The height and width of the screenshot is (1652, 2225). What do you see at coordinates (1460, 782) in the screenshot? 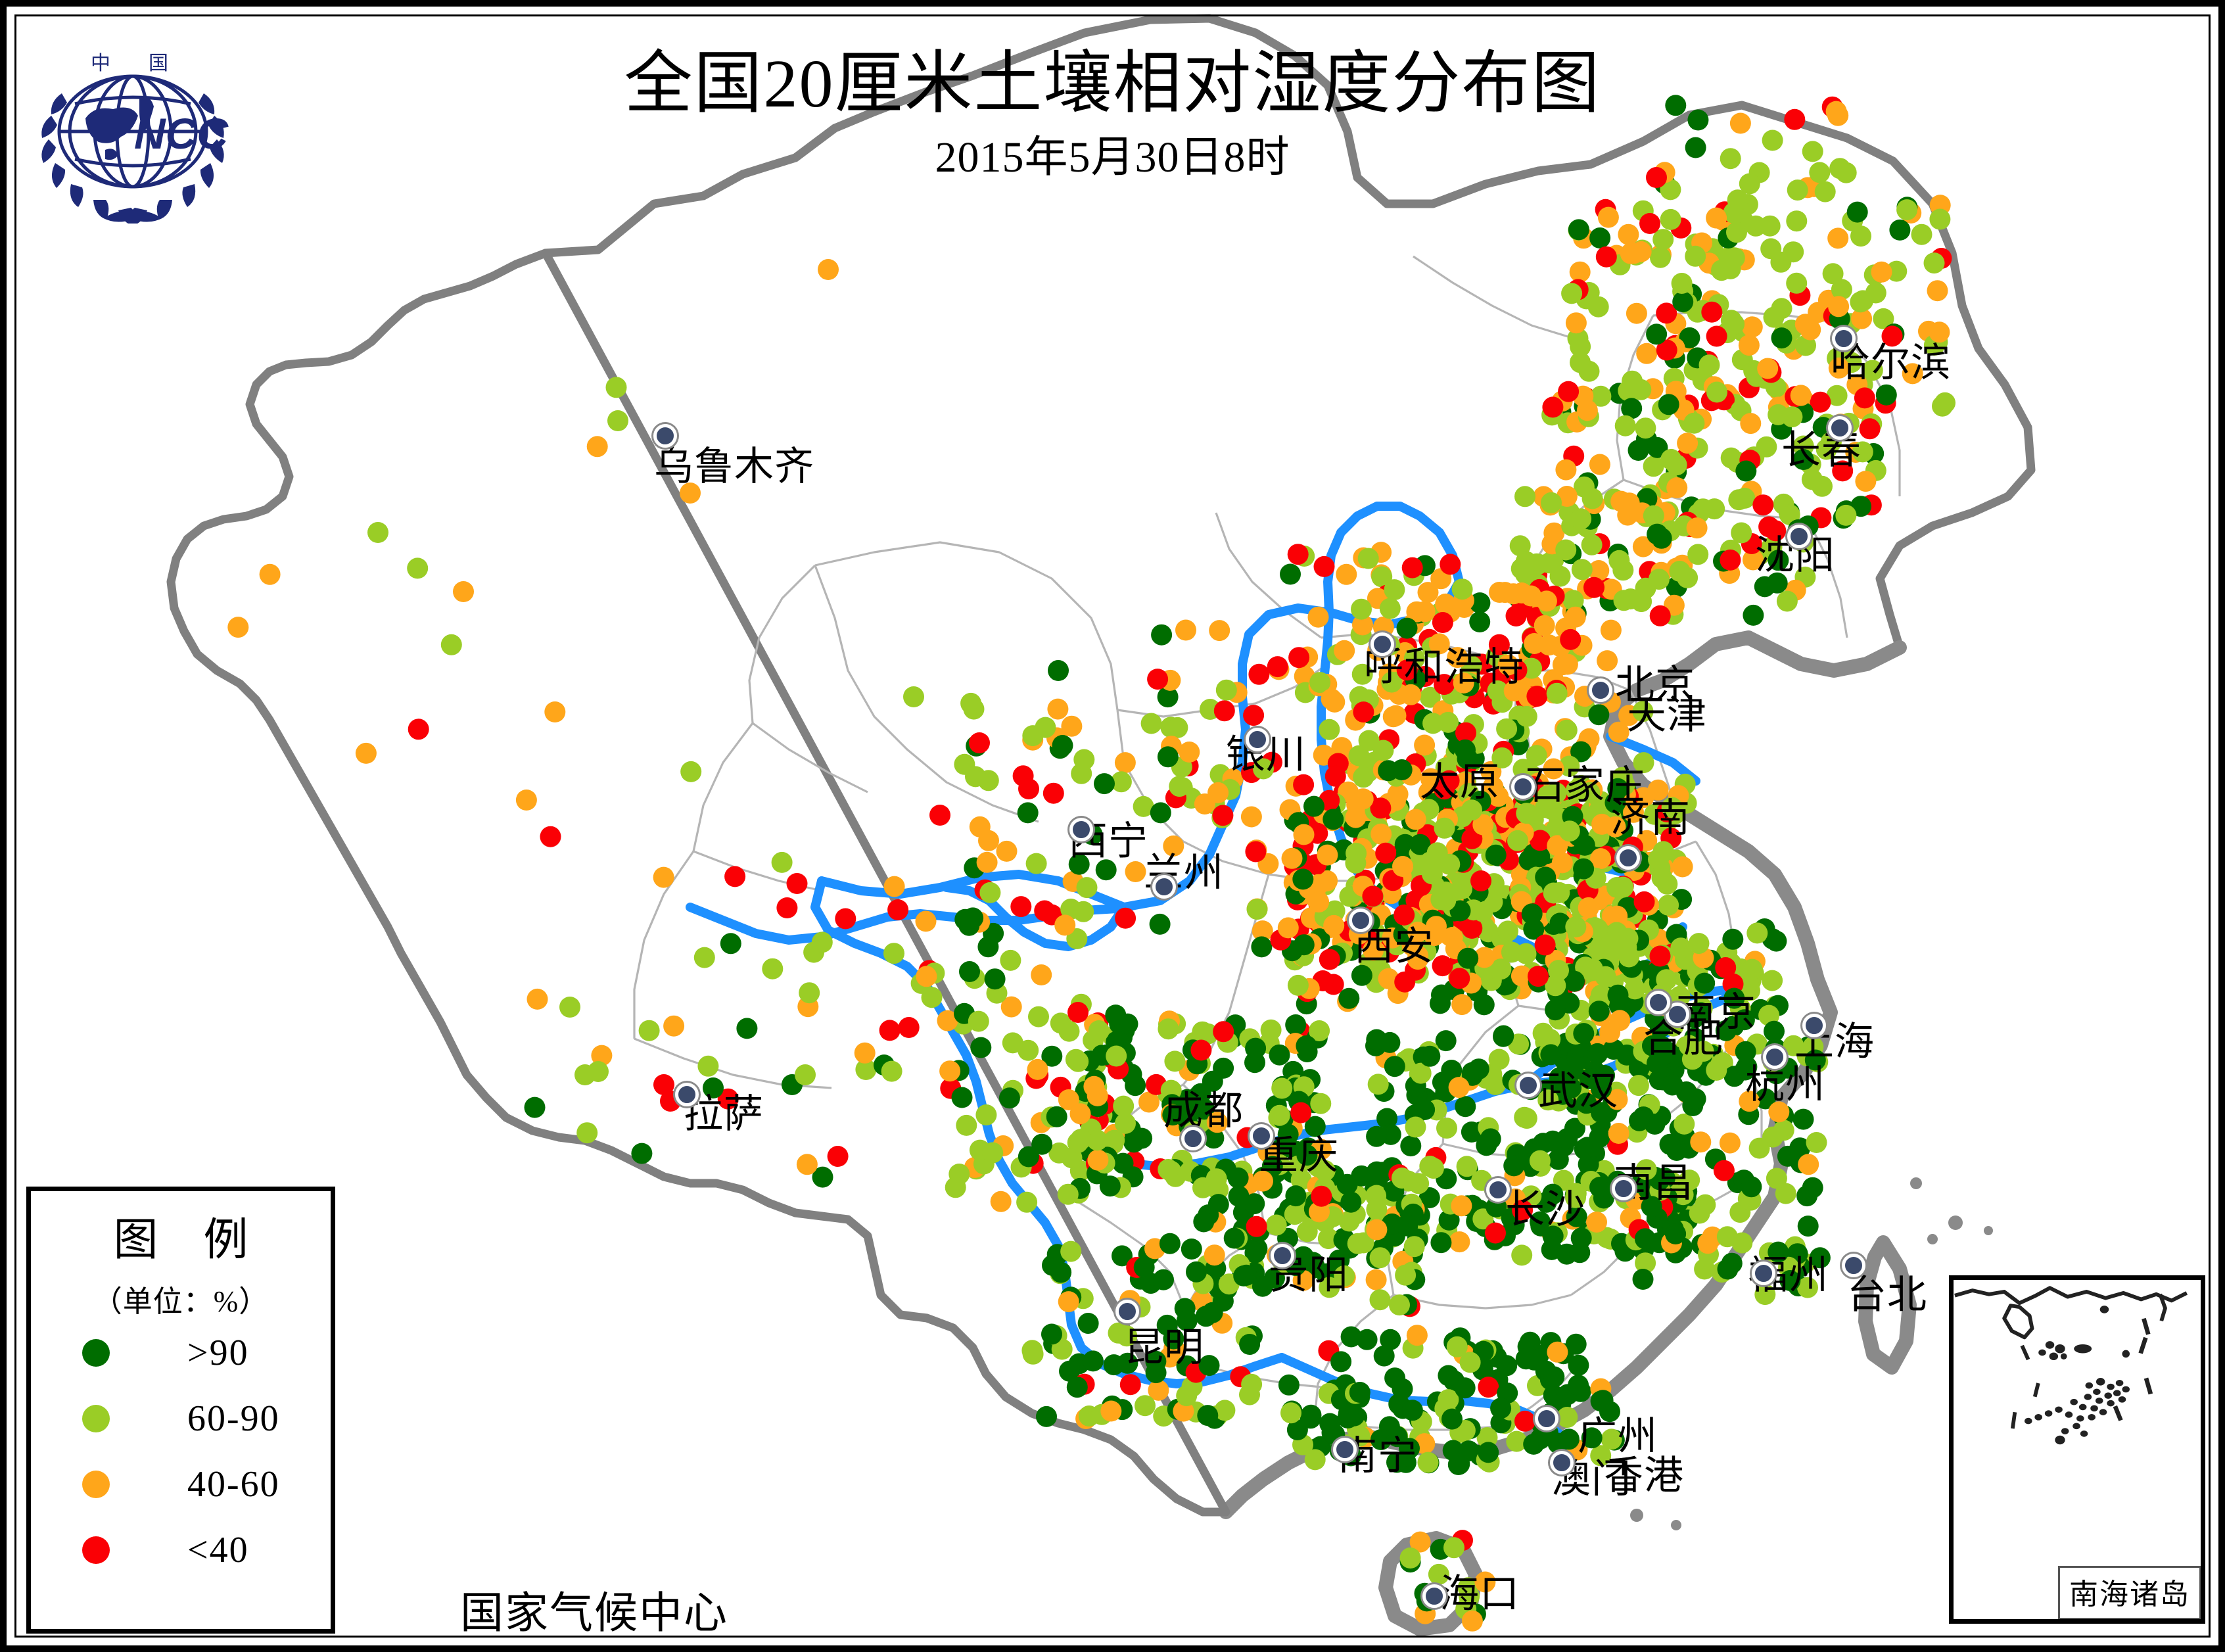
I see `city-label-9: 太原` at bounding box center [1460, 782].